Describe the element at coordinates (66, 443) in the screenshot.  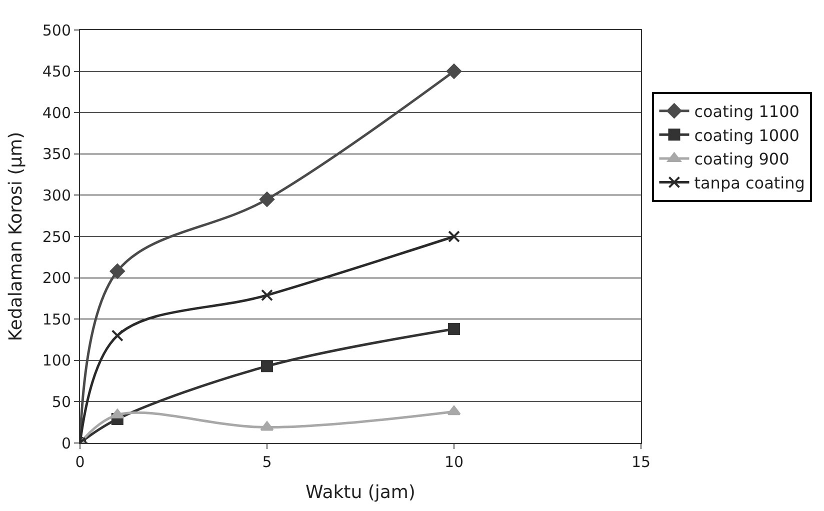
I see `y-tick-label: 0` at that location.